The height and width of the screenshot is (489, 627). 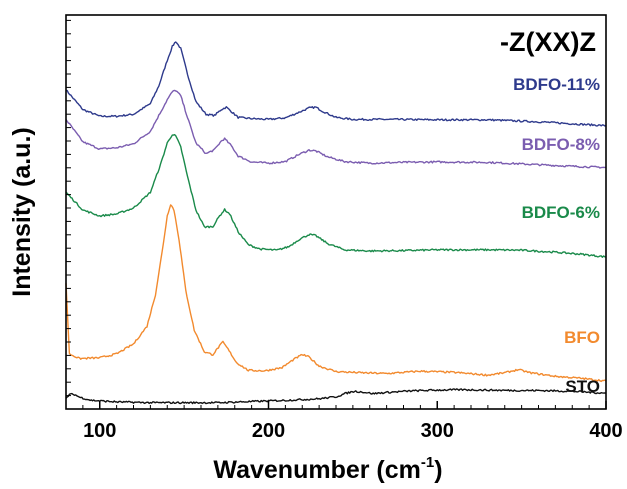 What do you see at coordinates (22, 211) in the screenshot?
I see `y-axis-title: Intensity (a.u.)` at bounding box center [22, 211].